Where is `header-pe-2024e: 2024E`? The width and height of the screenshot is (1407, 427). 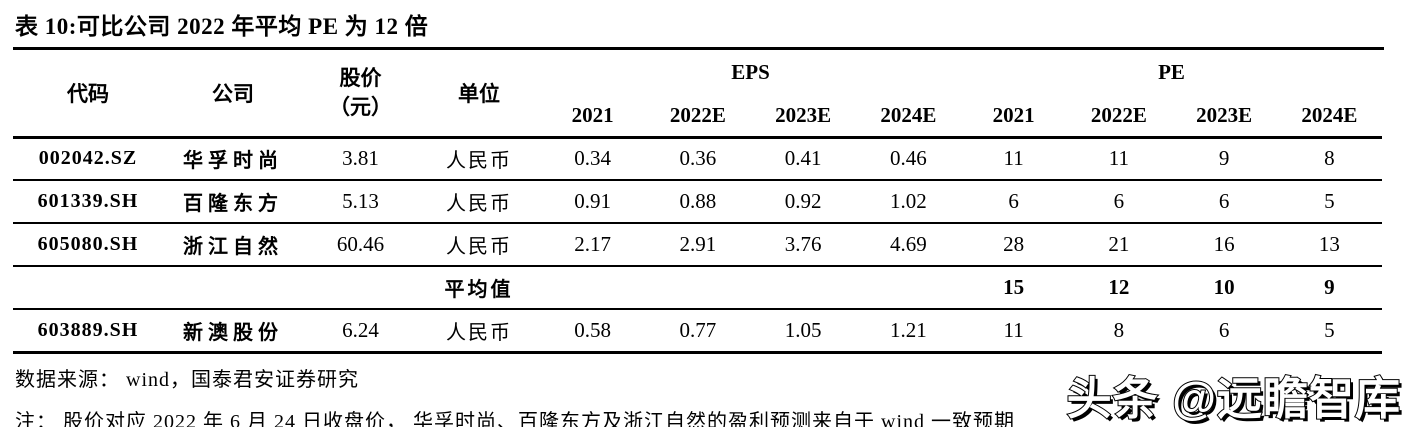 header-pe-2024e: 2024E is located at coordinates (1329, 117).